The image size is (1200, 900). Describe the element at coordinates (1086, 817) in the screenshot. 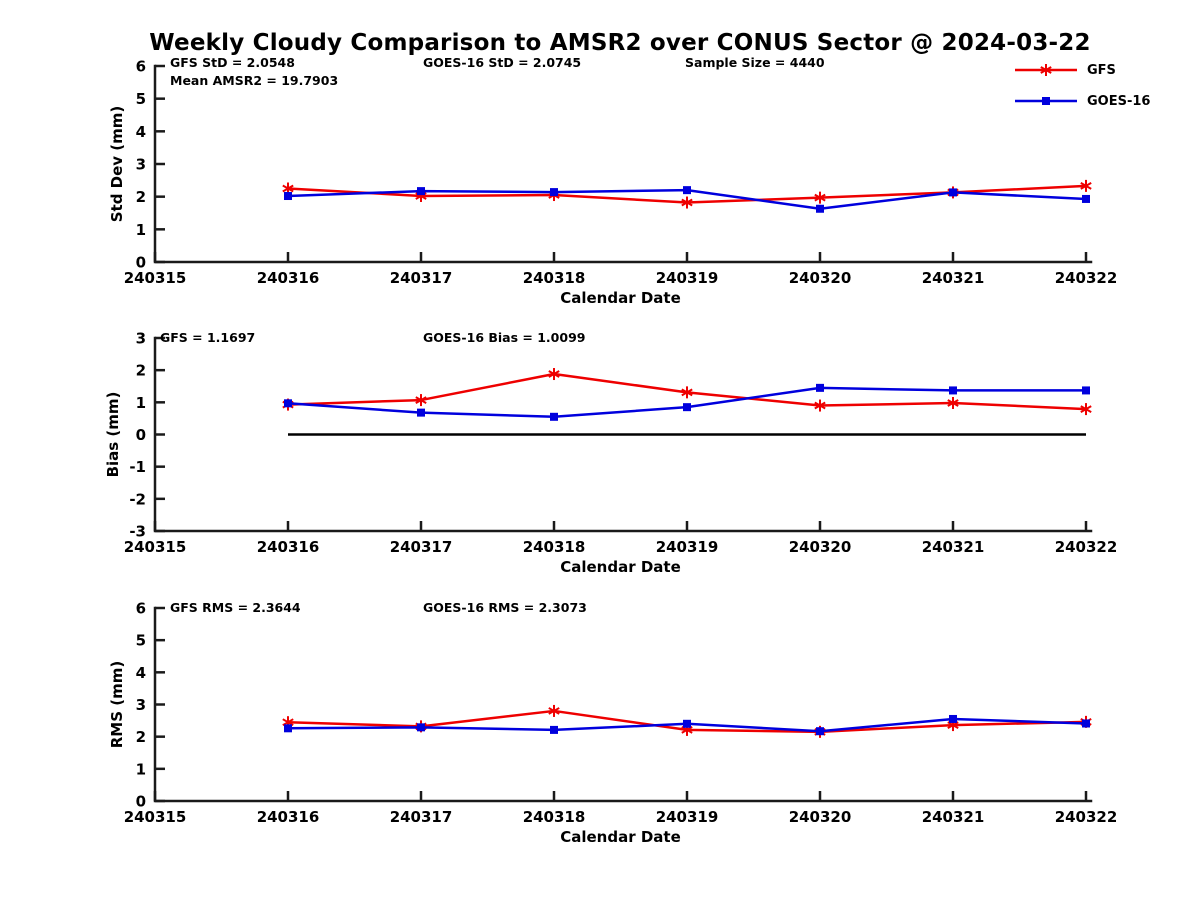

I see `rms-xtick-label: 240322` at that location.